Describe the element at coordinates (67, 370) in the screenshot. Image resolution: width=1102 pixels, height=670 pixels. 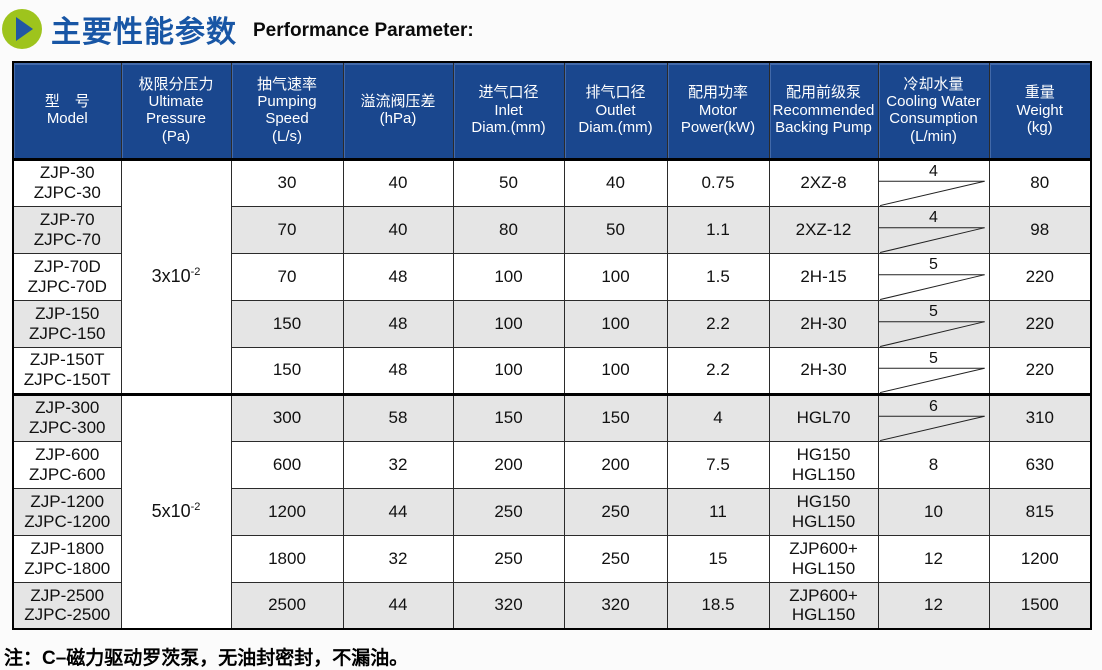
I see `cell-model: ZJP-150T ZJPC-150T` at that location.